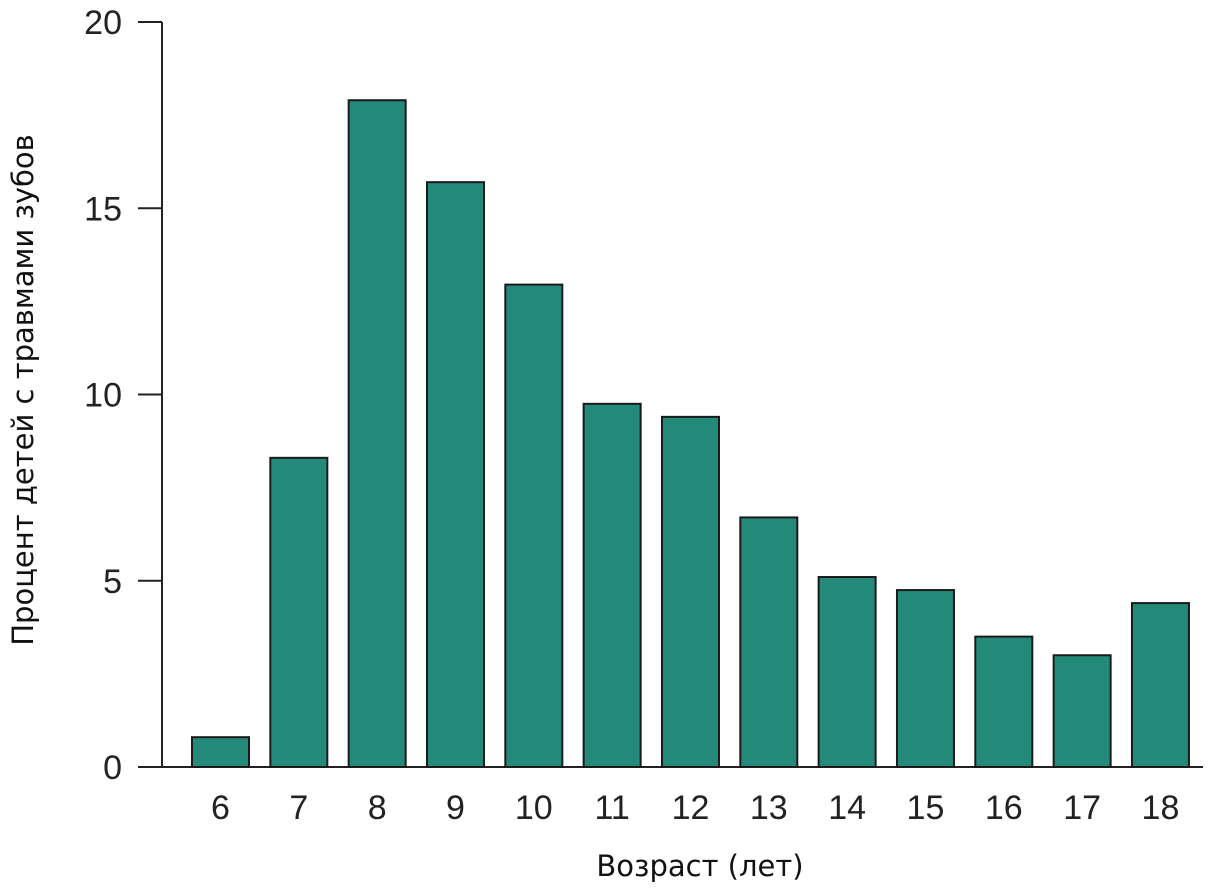 The width and height of the screenshot is (1209, 890). I want to click on x-axis-title: Возраст (лет), so click(699, 866).